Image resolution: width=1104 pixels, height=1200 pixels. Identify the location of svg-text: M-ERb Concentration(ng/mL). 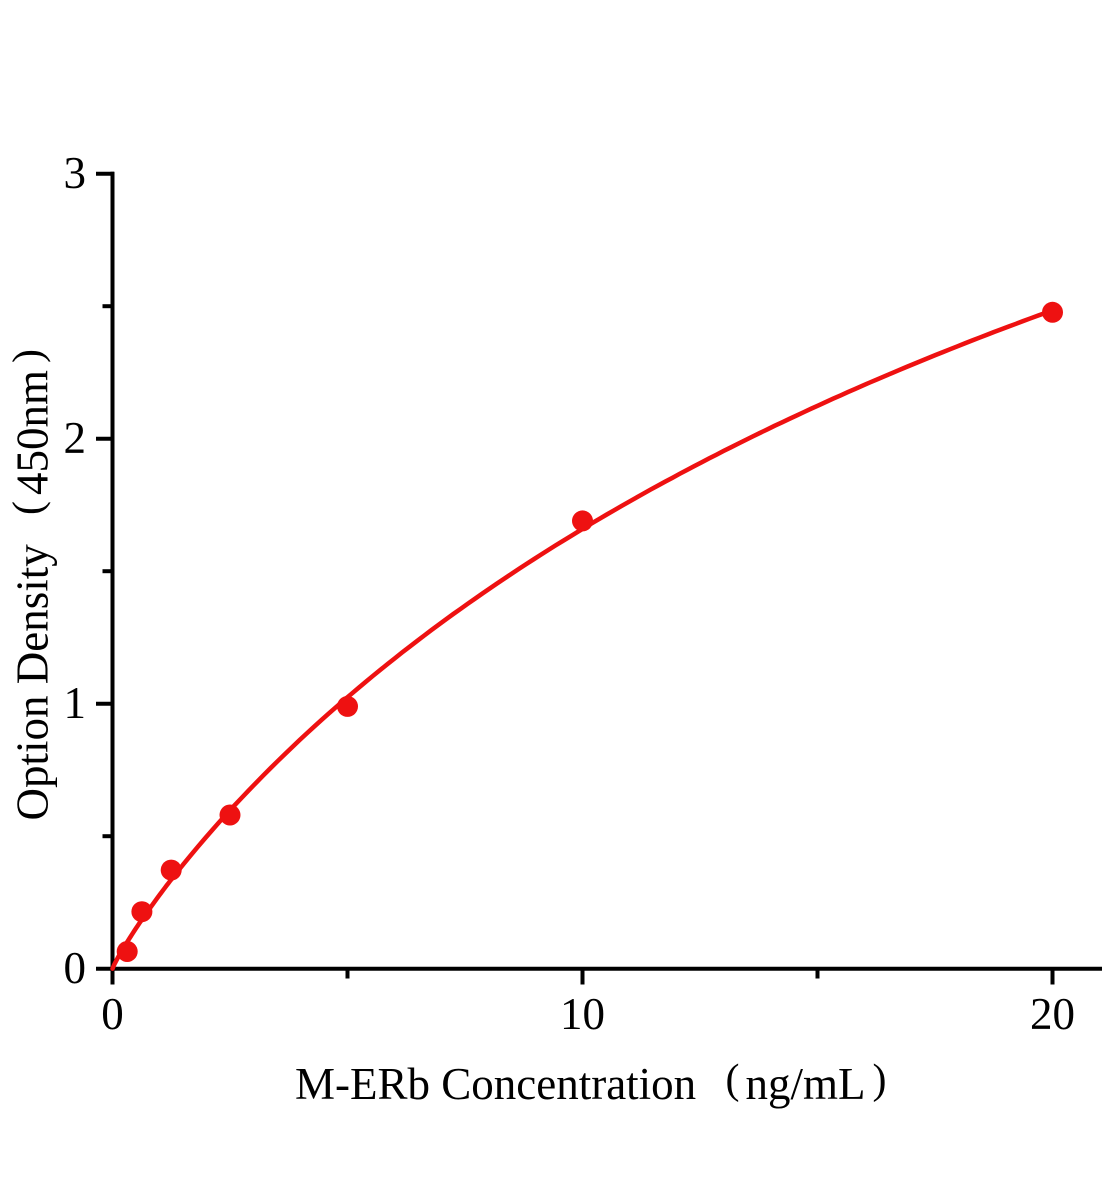
(590, 1083).